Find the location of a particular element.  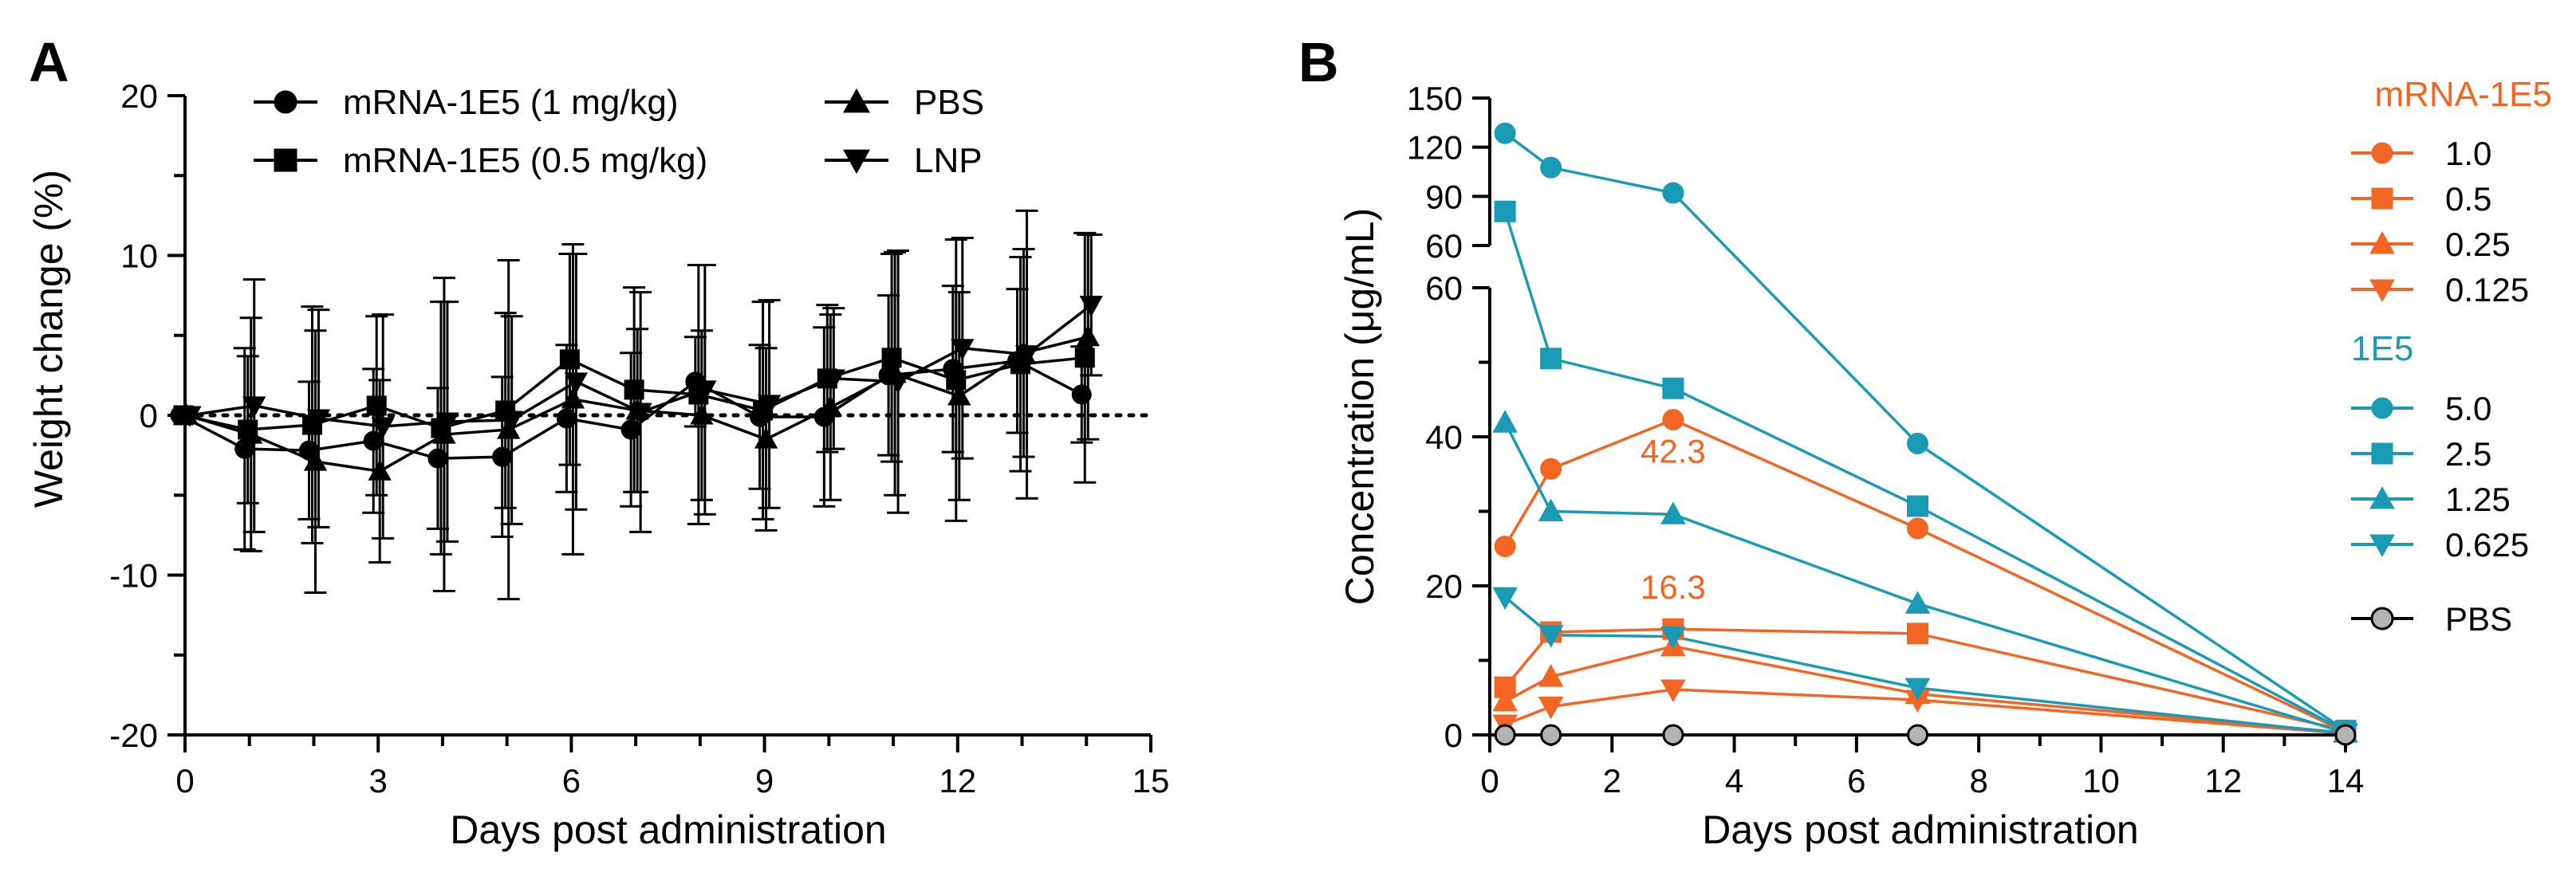

panel-b-legend-group-title: 1E5 is located at coordinates (2382, 348).